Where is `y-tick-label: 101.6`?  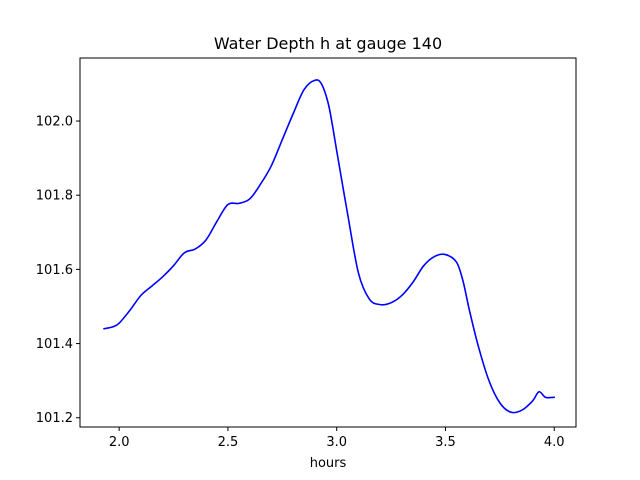
y-tick-label: 101.6 is located at coordinates (54, 270).